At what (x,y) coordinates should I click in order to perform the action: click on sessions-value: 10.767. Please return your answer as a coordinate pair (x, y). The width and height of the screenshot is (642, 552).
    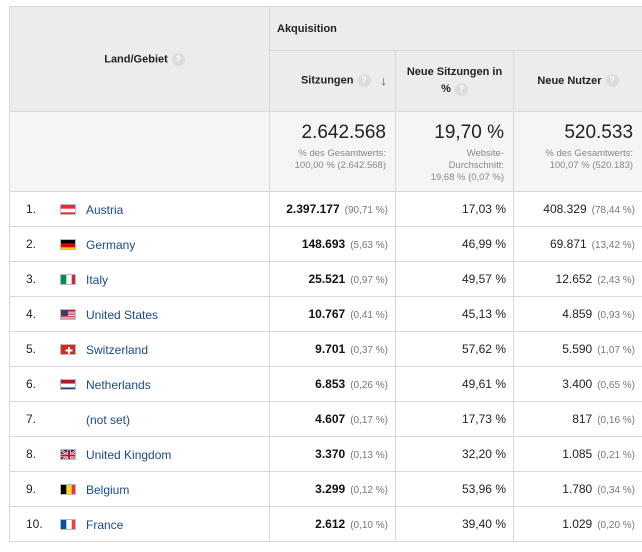
    Looking at the image, I should click on (327, 314).